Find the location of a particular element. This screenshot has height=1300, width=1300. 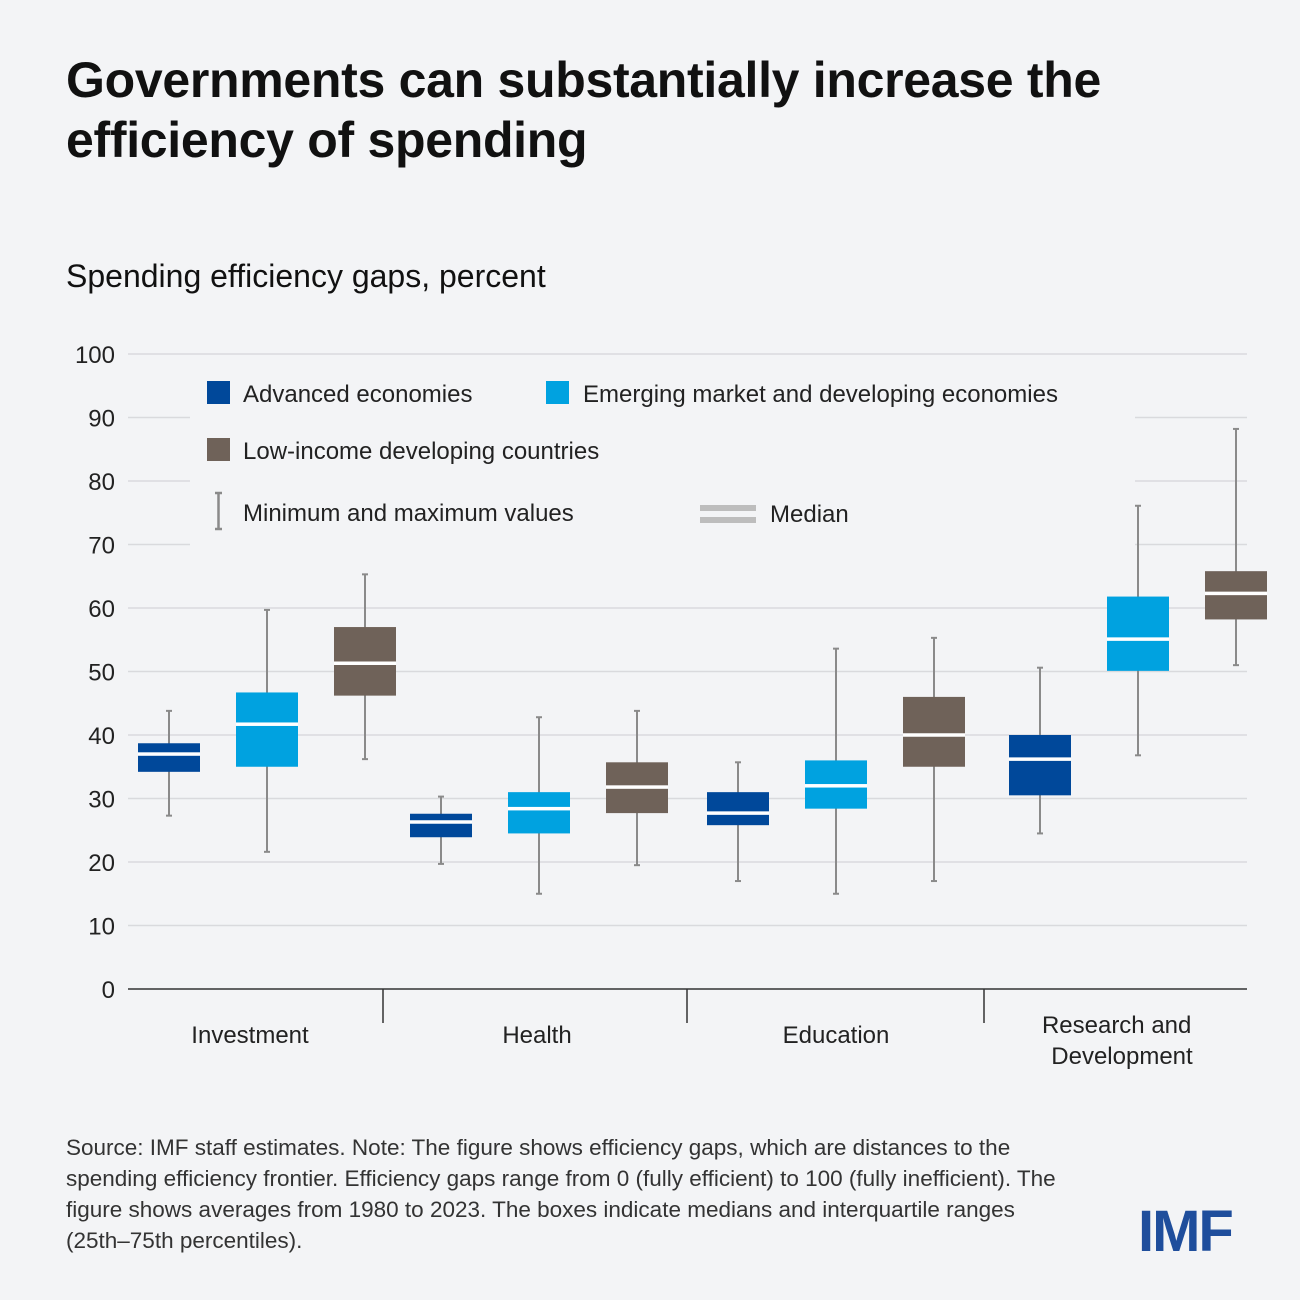

category-label-research-and-development: Research and Development is located at coordinates (1120, 1041).